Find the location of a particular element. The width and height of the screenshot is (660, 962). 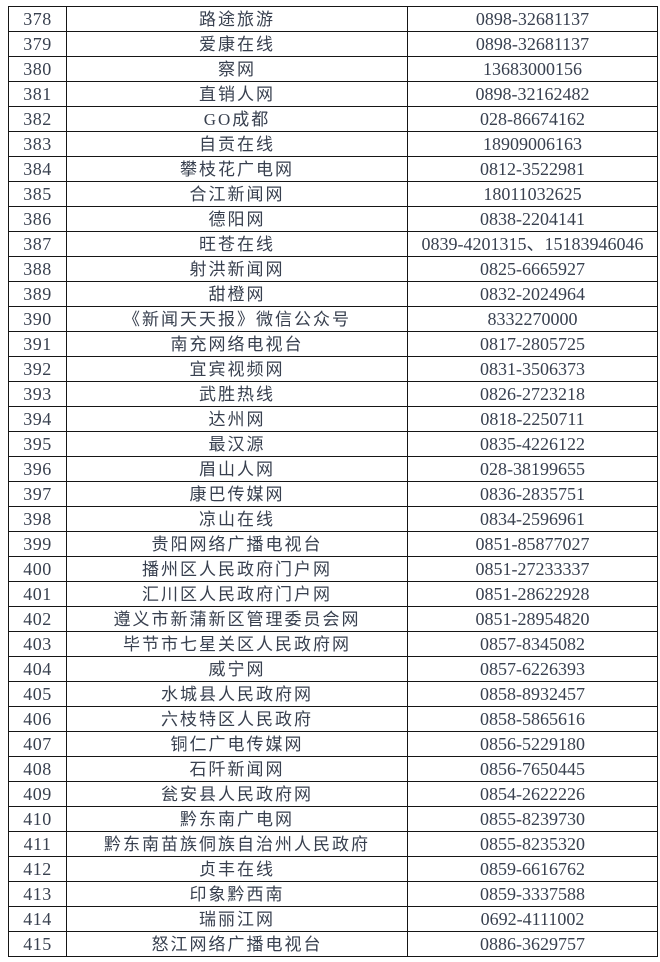

table-row: 410 黔东南广电网 0855-8239730 is located at coordinates (333, 819).